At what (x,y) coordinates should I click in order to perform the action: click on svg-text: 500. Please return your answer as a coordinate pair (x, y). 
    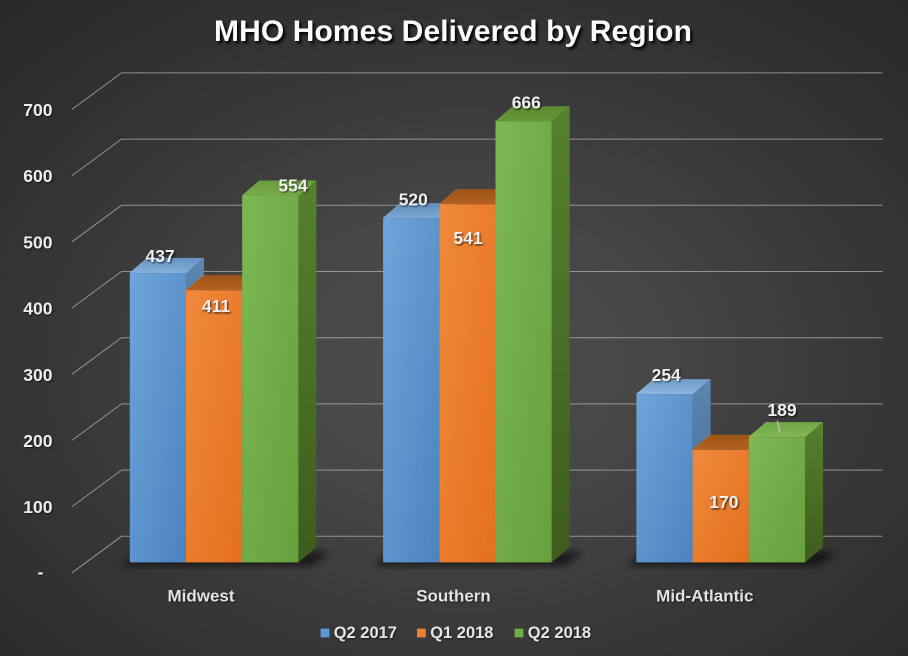
    Looking at the image, I should click on (37, 242).